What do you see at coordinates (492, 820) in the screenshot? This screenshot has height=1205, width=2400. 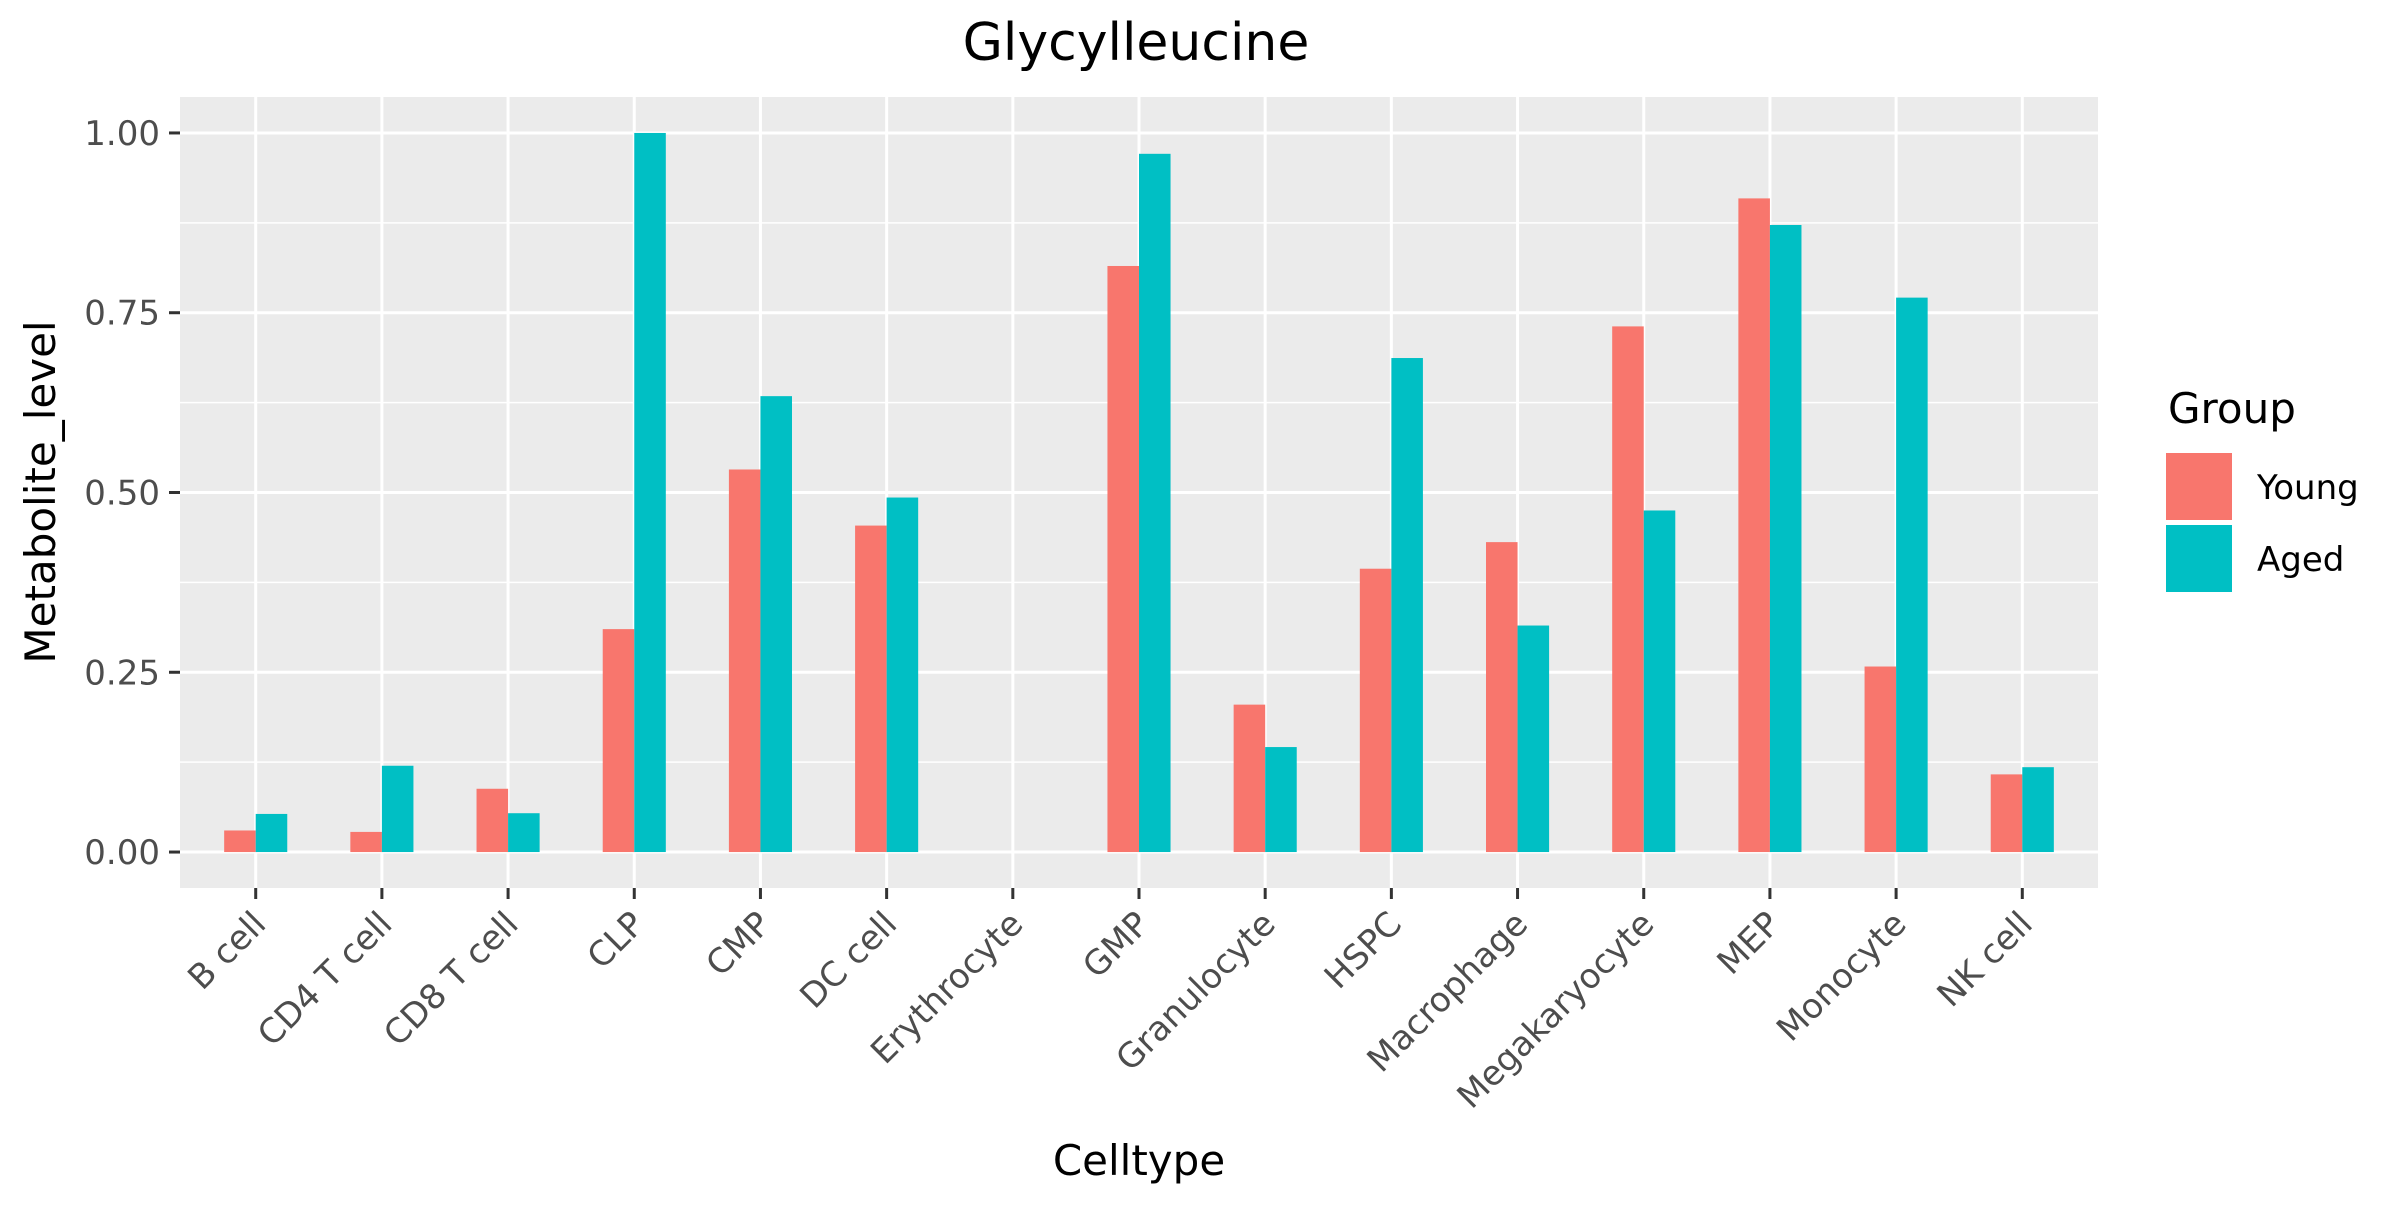 I see `bar-young-cd8-t-cell` at bounding box center [492, 820].